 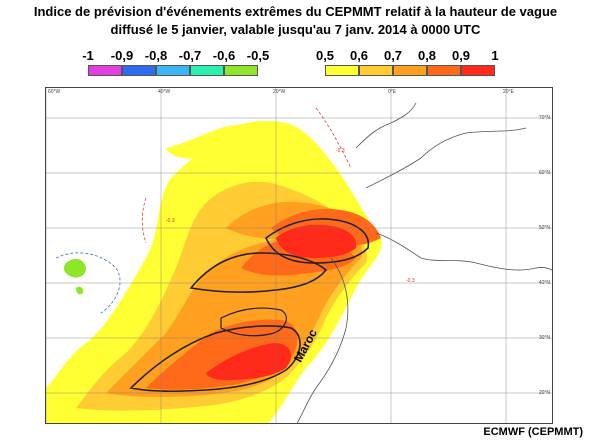 I want to click on legend-positive: 0,5 0,6 0,7 0,8 0,9 1, so click(x=445, y=63).